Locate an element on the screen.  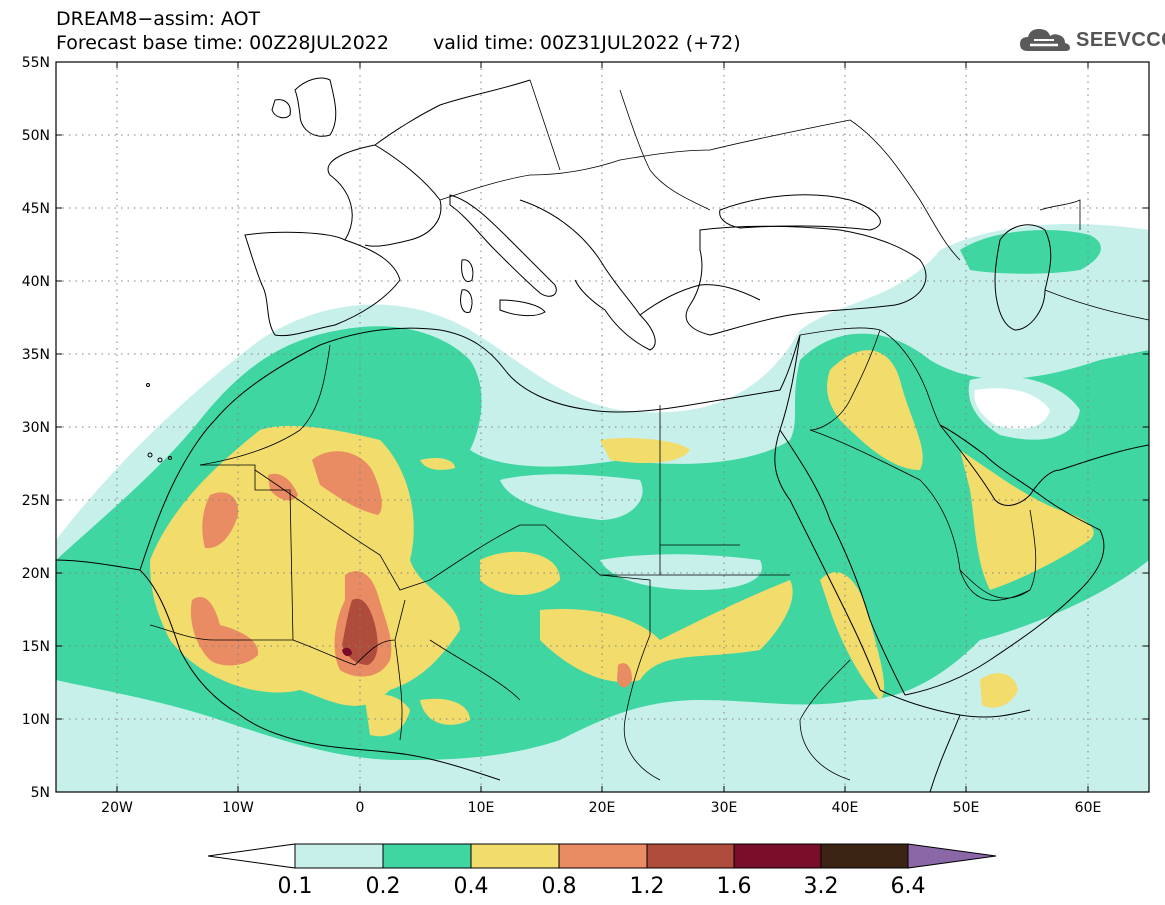
lon-label: 20E is located at coordinates (602, 808).